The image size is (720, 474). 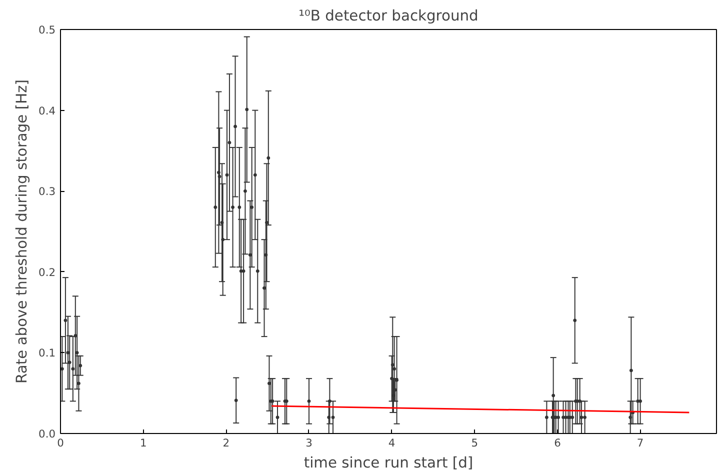 What do you see at coordinates (47, 111) in the screenshot?
I see `y-tick-label: 0.4` at bounding box center [47, 111].